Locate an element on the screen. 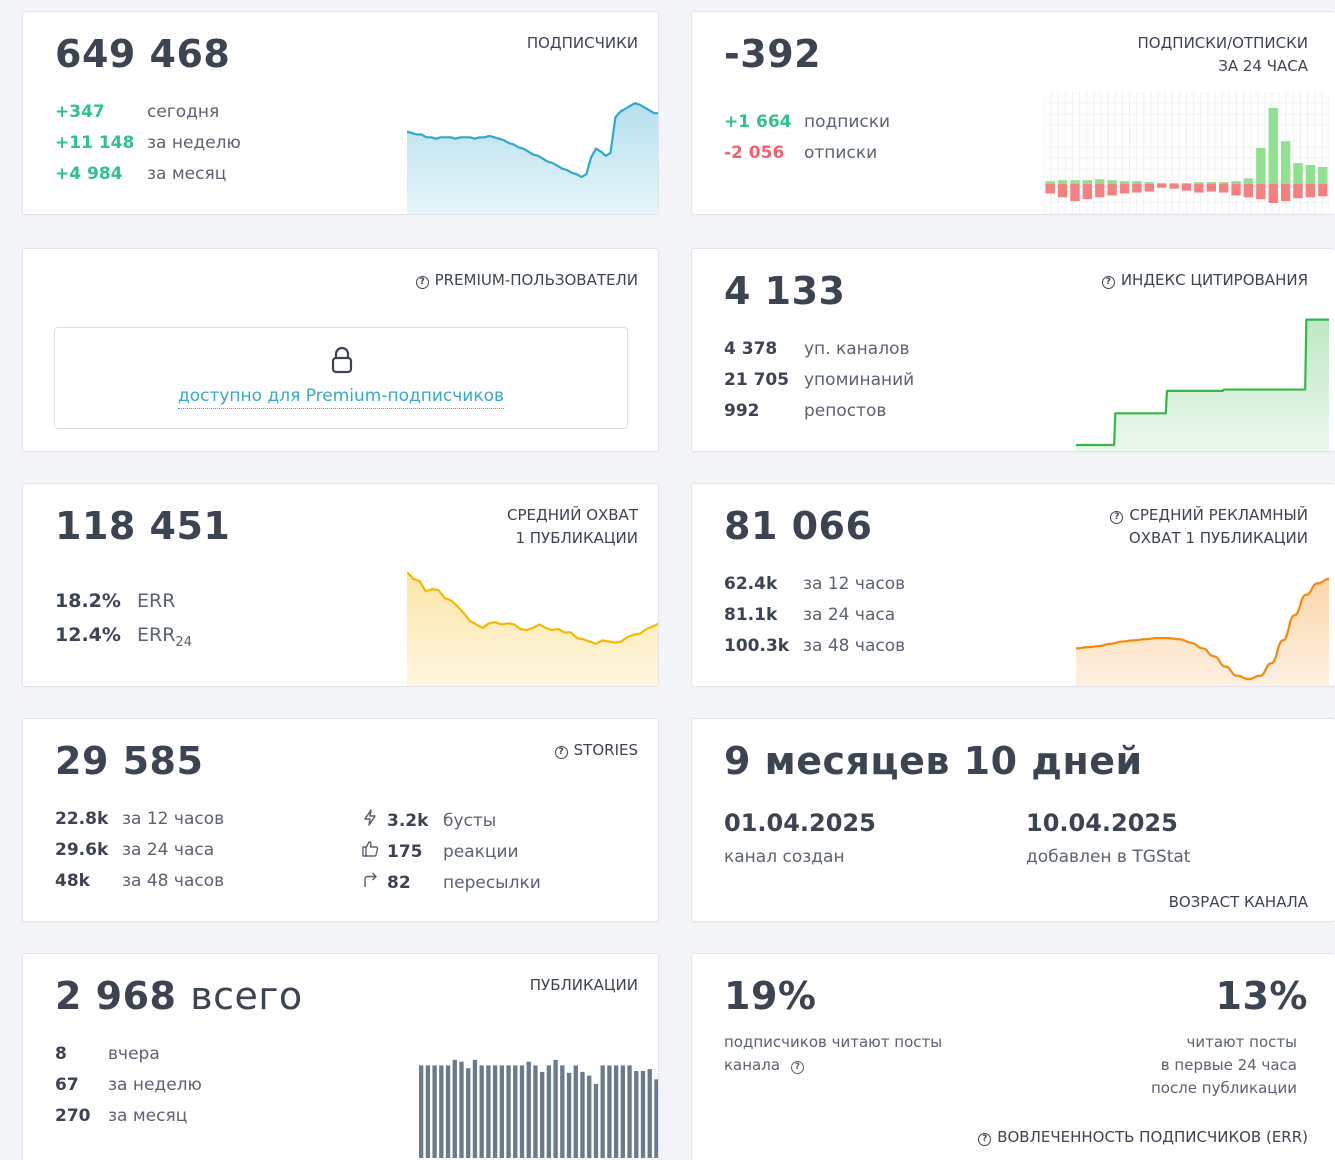 This screenshot has width=1335, height=1160. age-title: ВОЗРАСТ КАНАЛА is located at coordinates (1238, 902).